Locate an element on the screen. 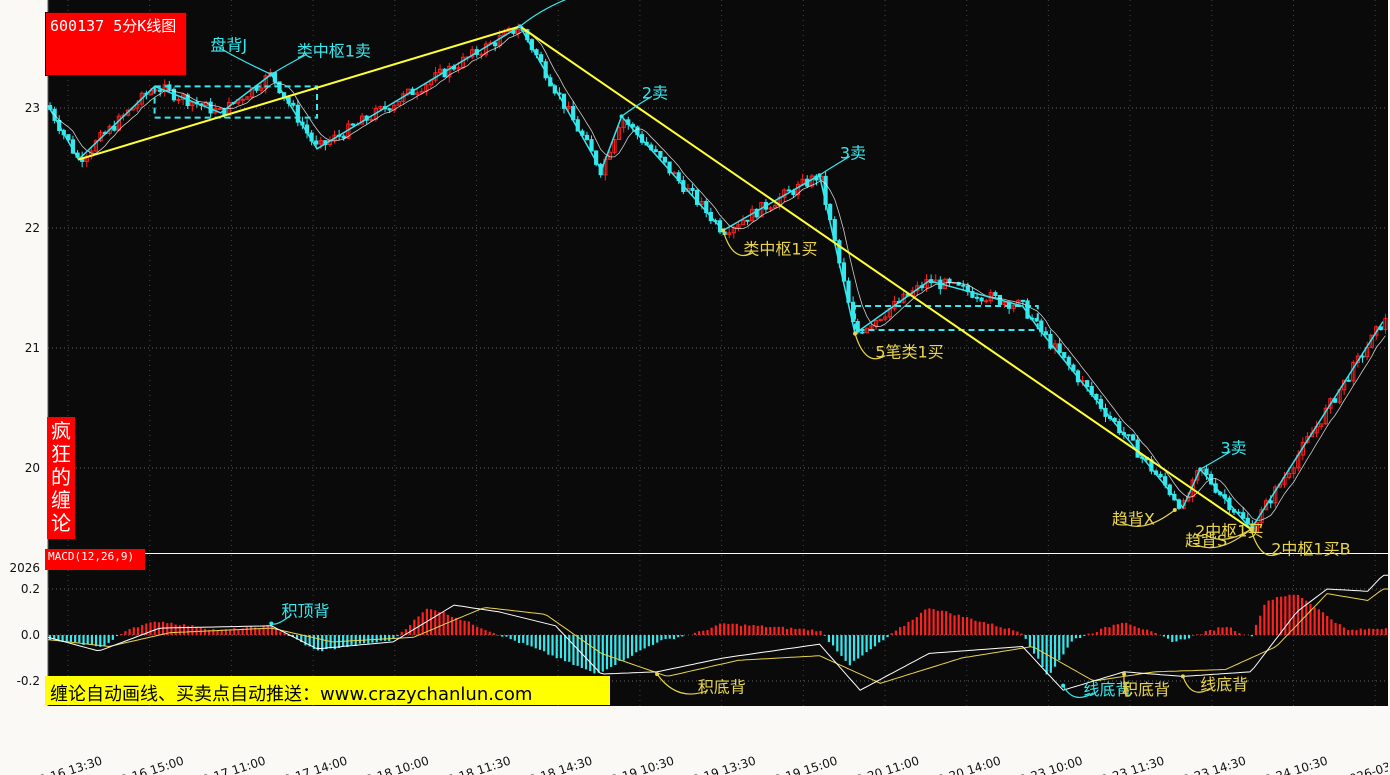  indicator-label: MACD(12,26,9) is located at coordinates (91, 556).